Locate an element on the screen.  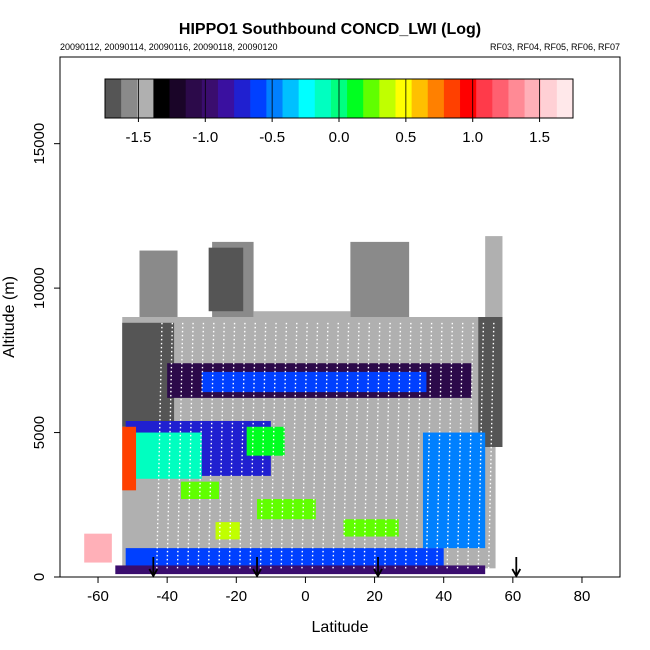
colorbar-tick-label: 1.5 is located at coordinates (539, 137).